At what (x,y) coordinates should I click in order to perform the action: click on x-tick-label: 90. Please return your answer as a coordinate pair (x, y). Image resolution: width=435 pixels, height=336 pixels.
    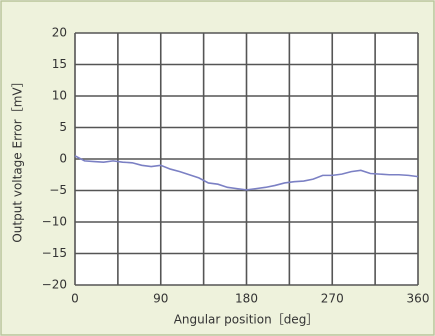
    Looking at the image, I should click on (160, 299).